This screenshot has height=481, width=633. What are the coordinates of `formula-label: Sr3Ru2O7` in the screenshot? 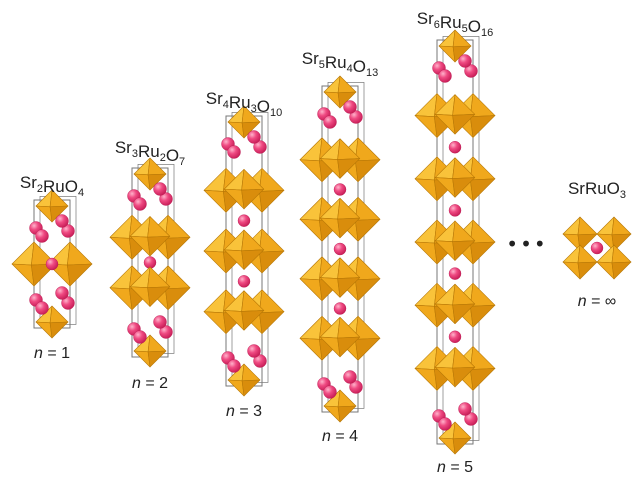 It's located at (150, 153).